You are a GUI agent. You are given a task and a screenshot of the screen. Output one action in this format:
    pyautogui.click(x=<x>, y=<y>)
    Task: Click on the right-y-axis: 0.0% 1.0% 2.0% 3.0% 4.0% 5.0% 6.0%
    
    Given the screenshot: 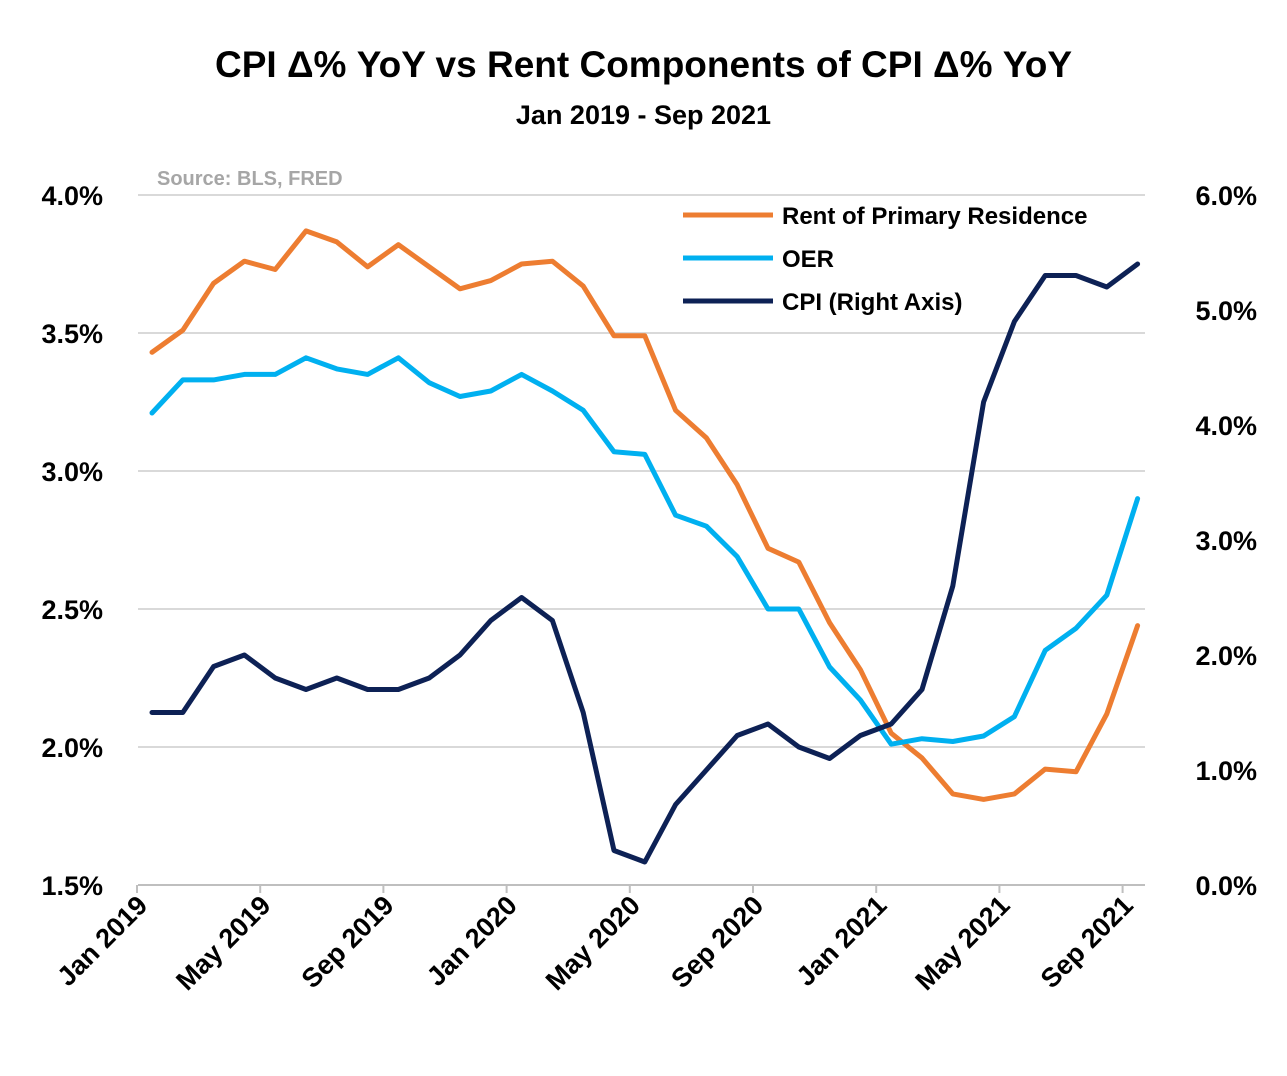 What is the action you would take?
    pyautogui.click(x=1226, y=541)
    